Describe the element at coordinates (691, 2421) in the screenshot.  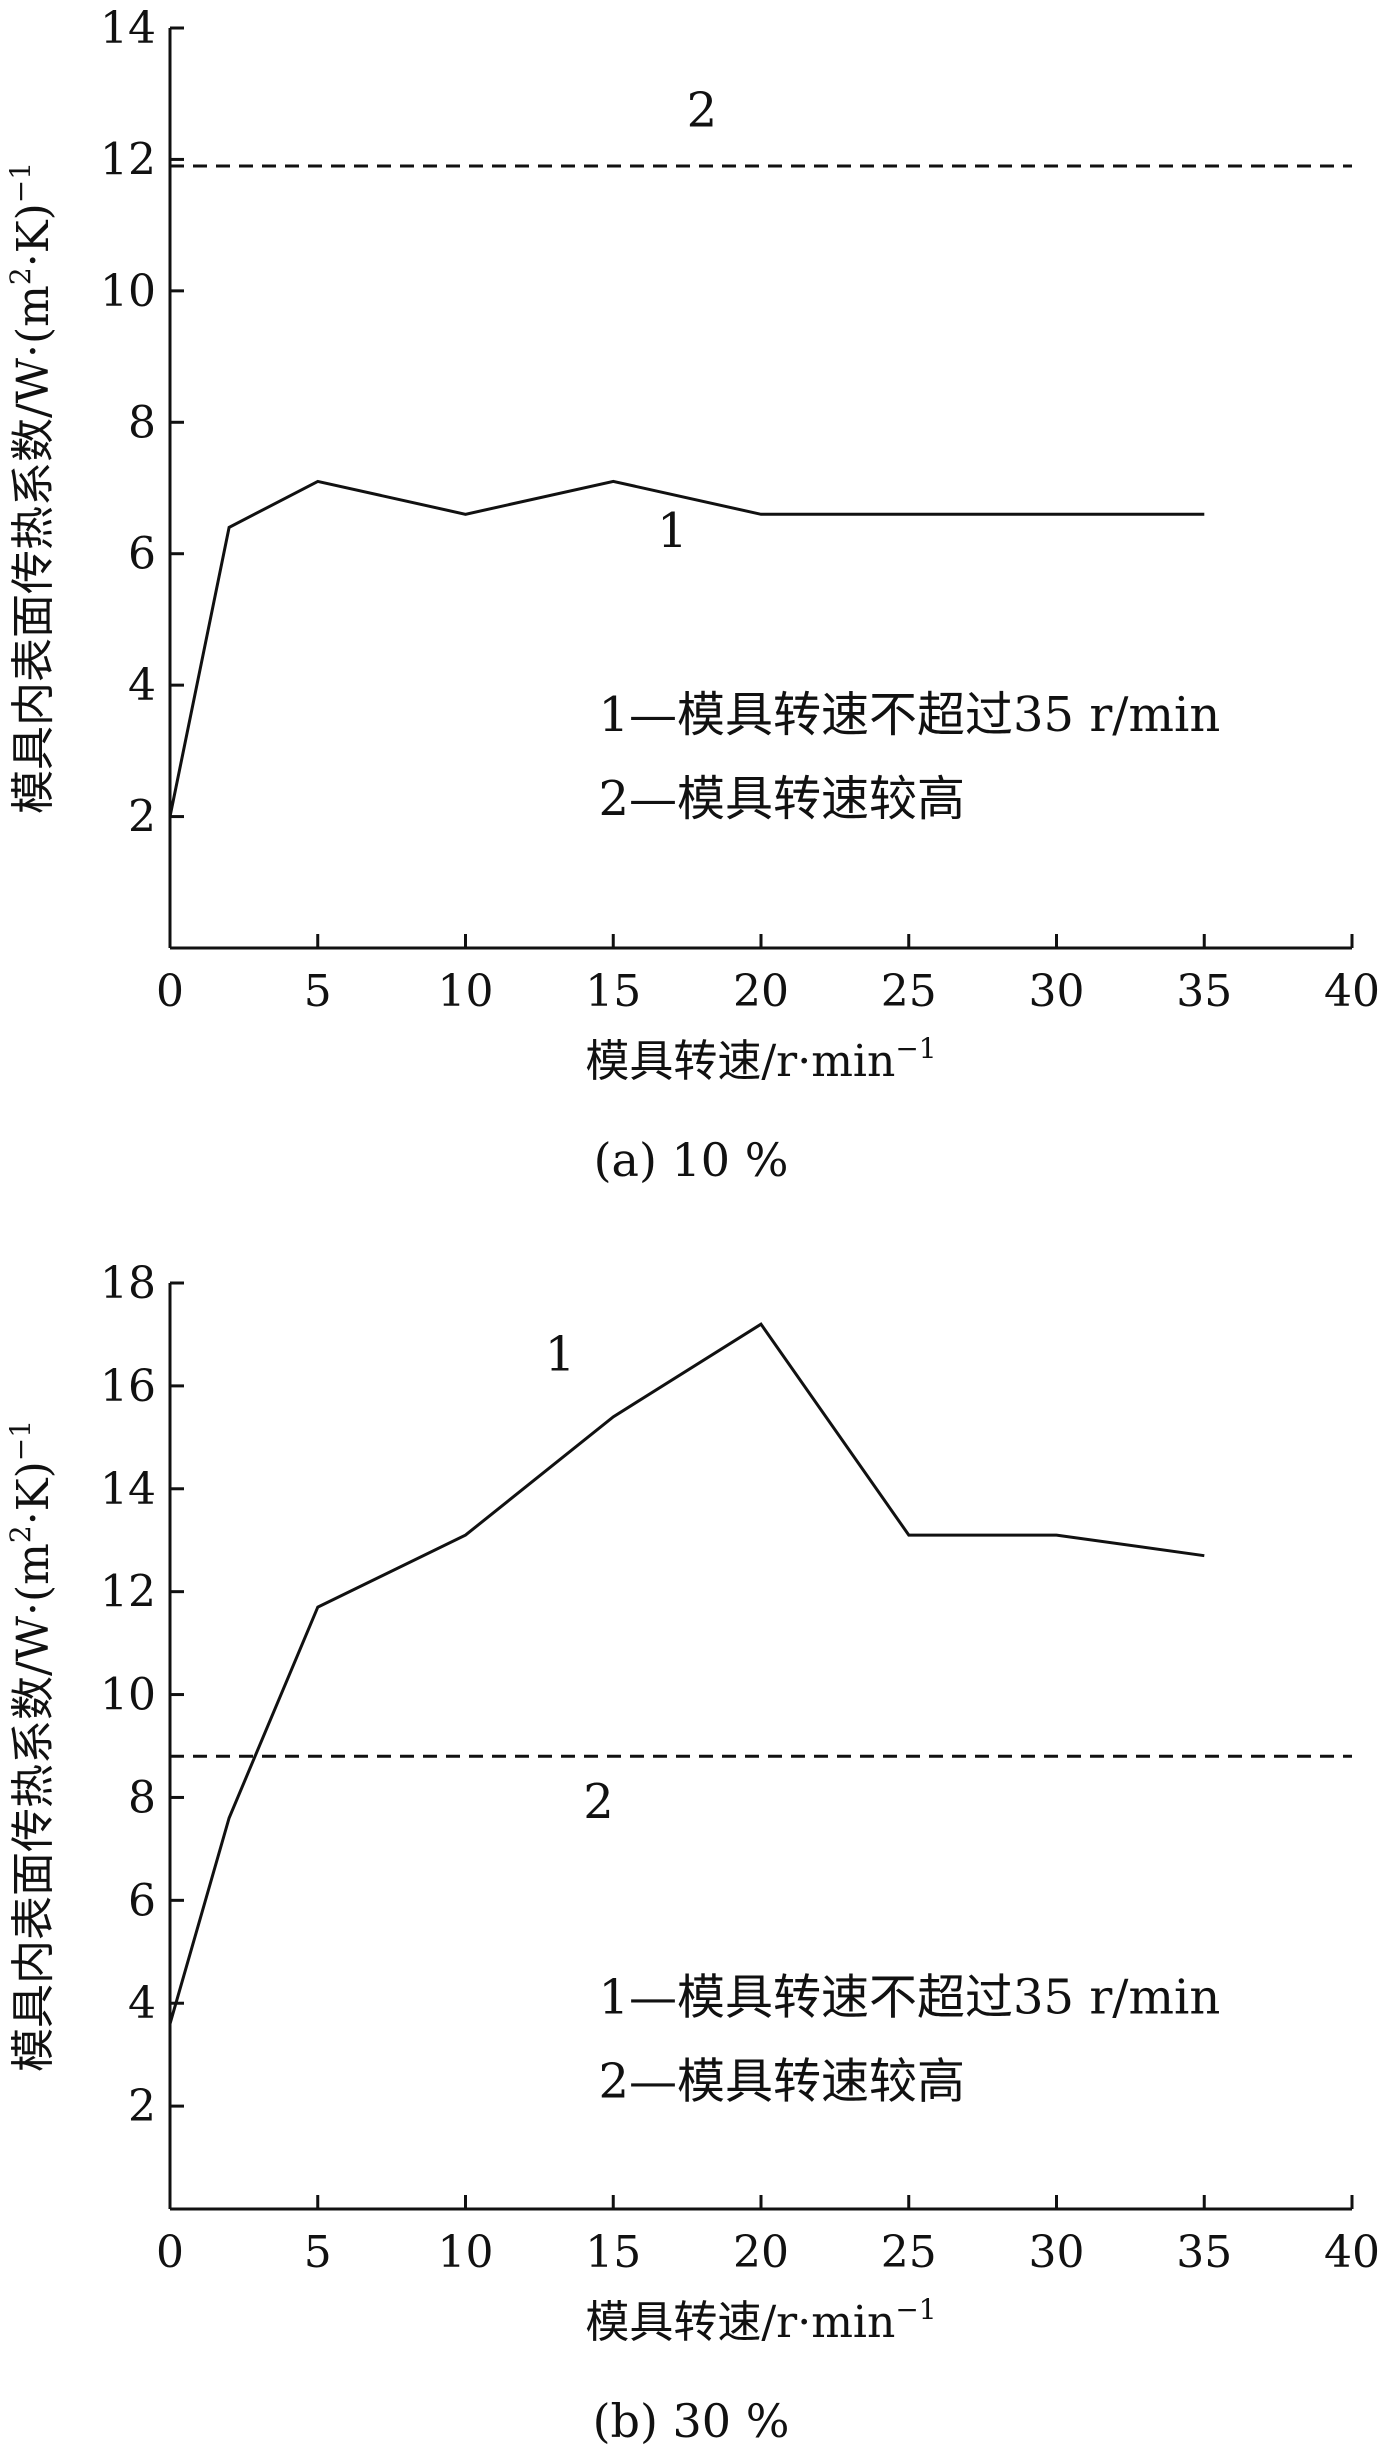
I see `chart-caption: (b) 30 %` at that location.